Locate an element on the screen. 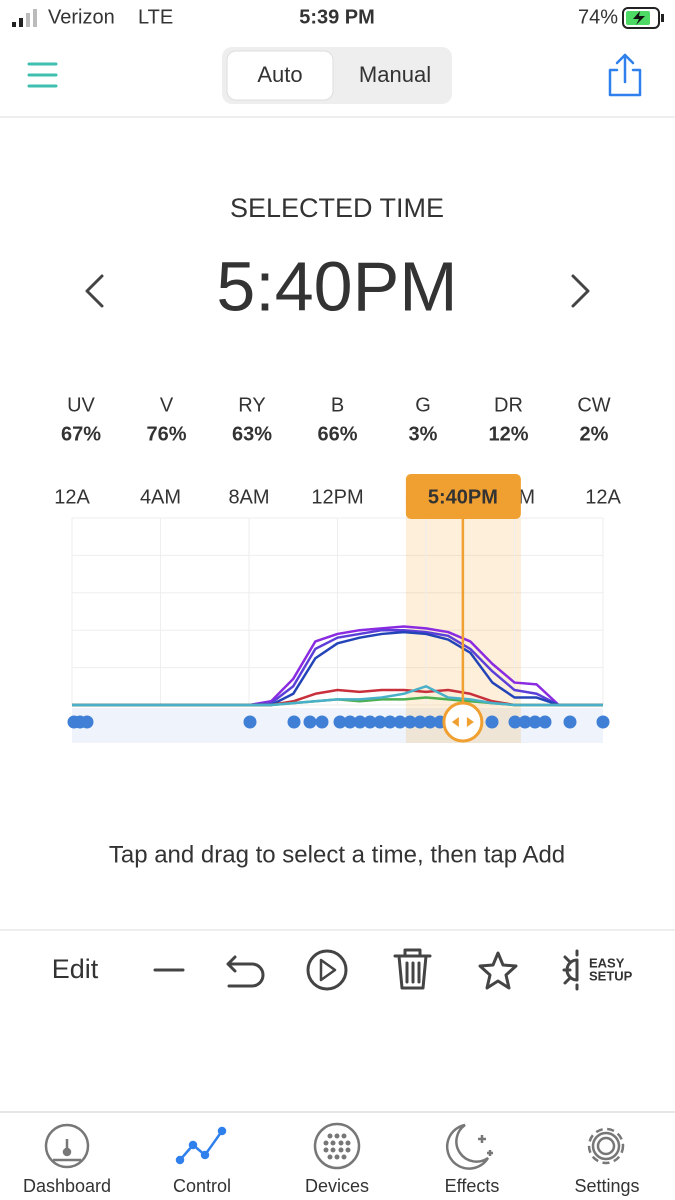  channel-value: 67% is located at coordinates (81, 434).